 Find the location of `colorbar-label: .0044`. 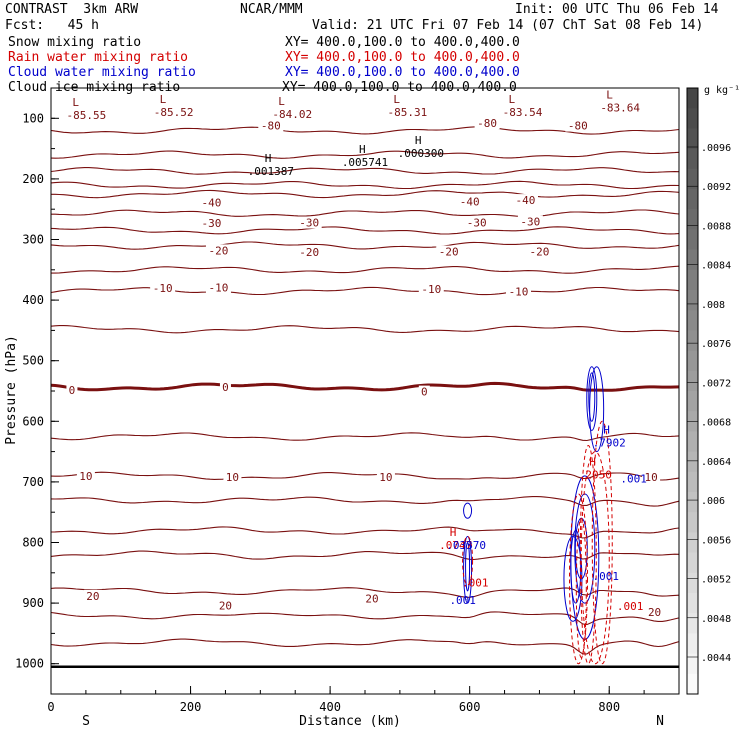

colorbar-label: .0044 is located at coordinates (716, 658).